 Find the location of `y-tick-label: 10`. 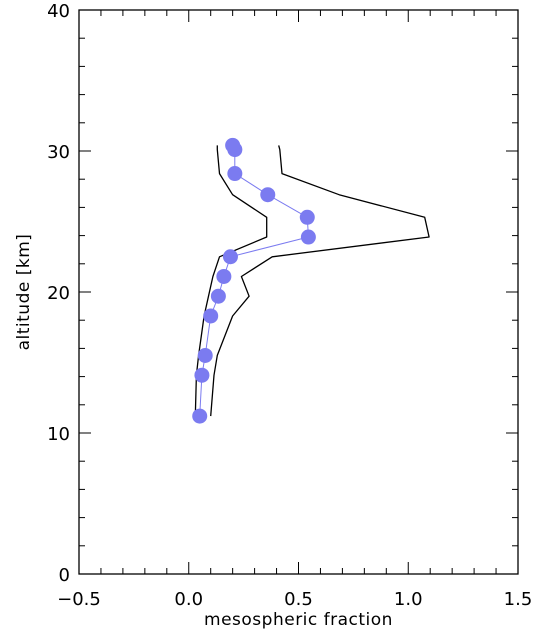

y-tick-label: 10 is located at coordinates (58, 434).